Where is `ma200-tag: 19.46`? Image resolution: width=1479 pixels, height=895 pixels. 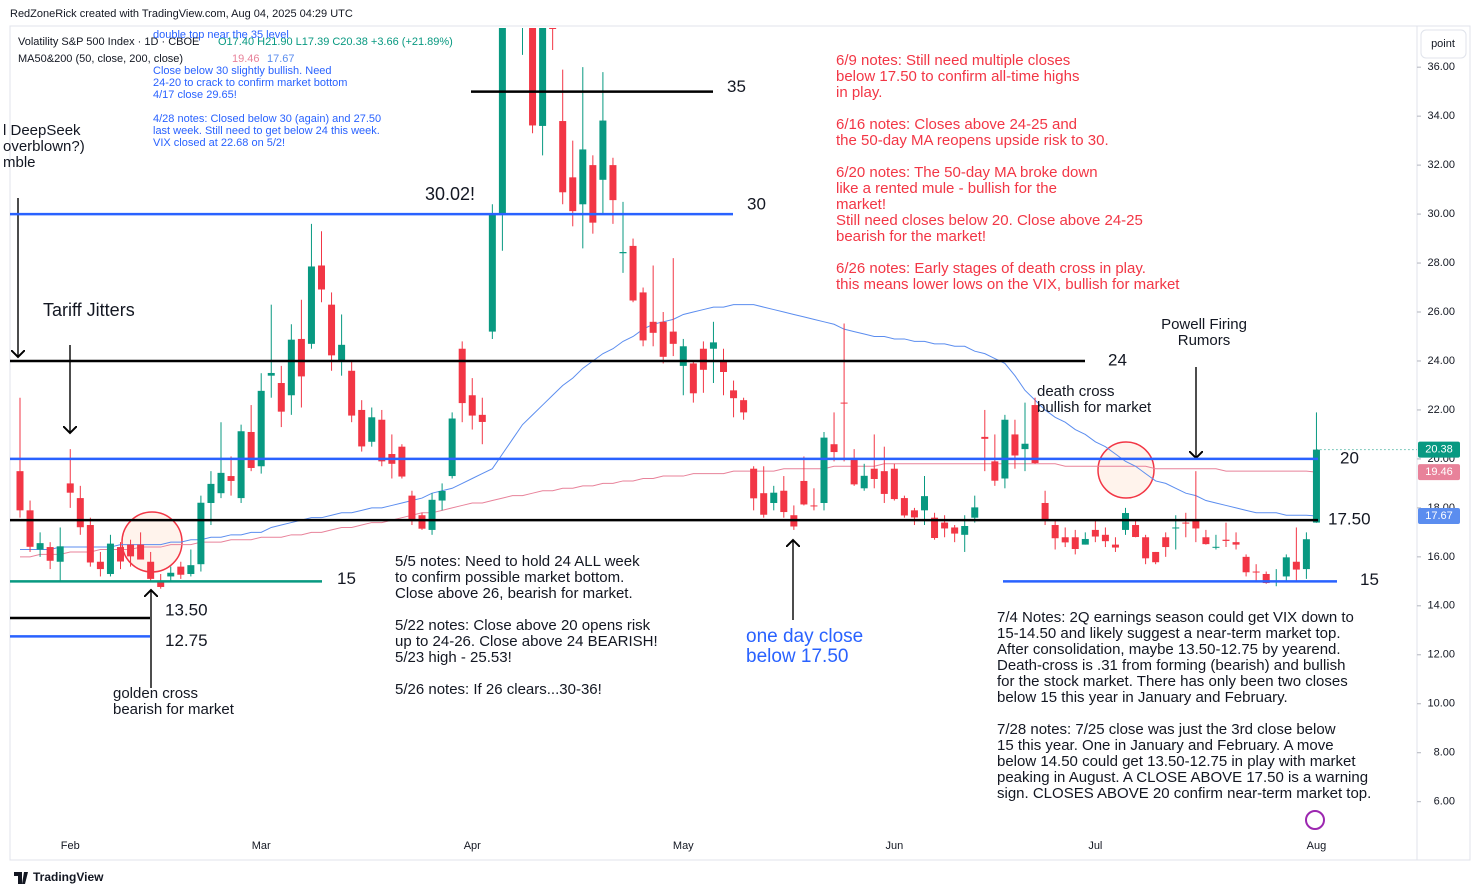 ma200-tag: 19.46 is located at coordinates (1439, 472).